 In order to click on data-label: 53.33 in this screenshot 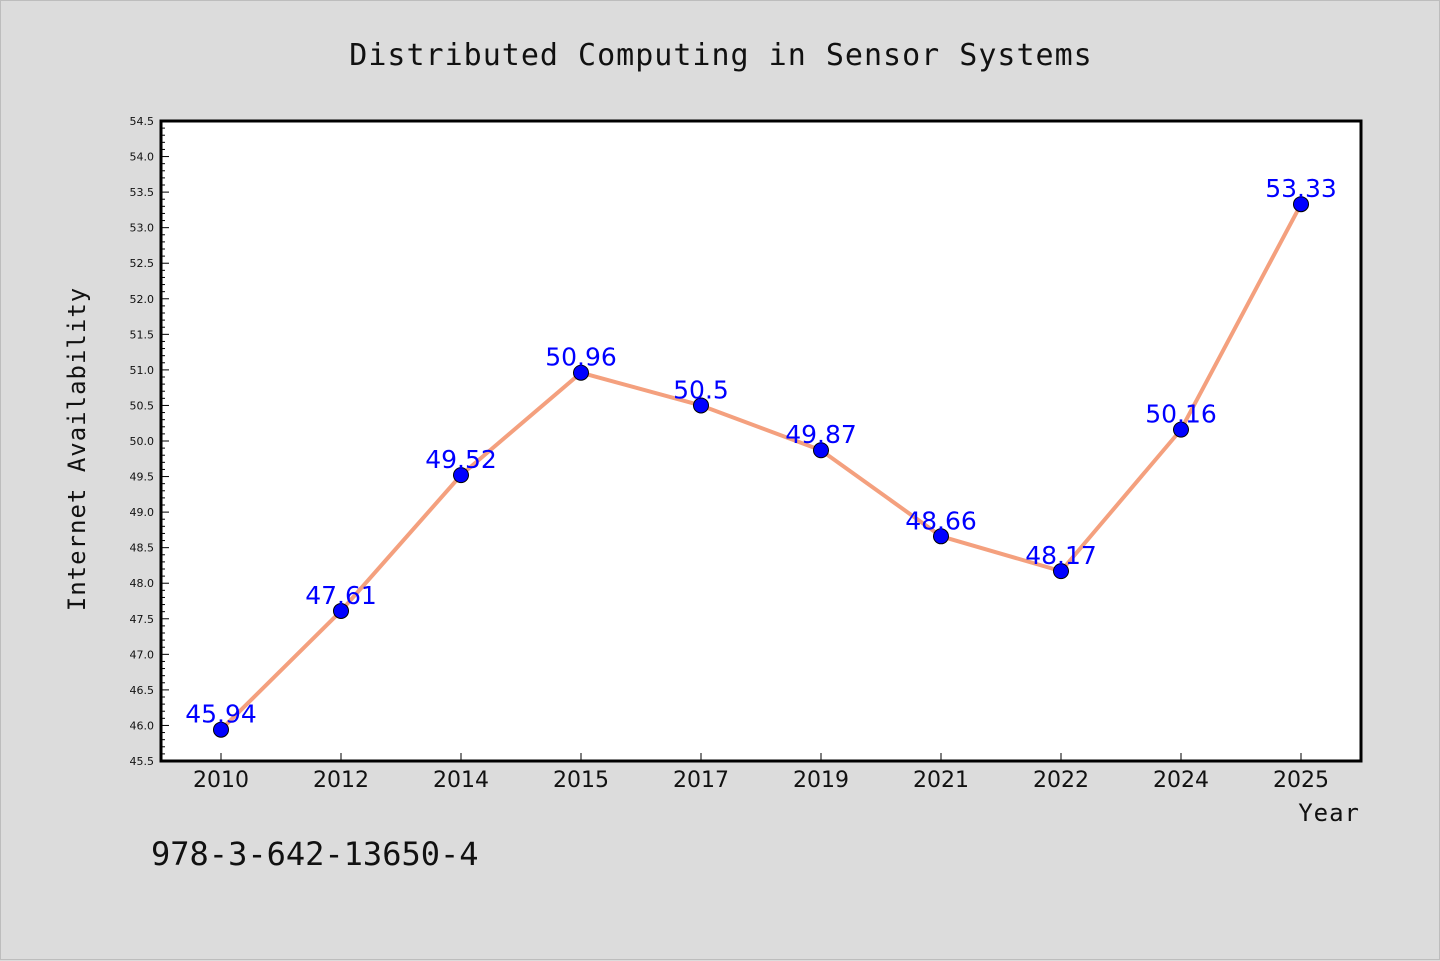, I will do `click(1301, 188)`.